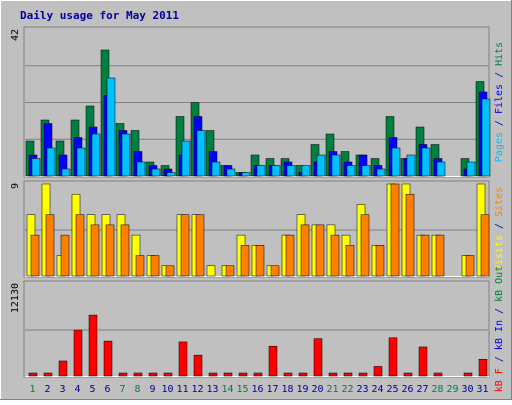  I want to click on x-axis-label-day-27: 27, so click(422, 389).